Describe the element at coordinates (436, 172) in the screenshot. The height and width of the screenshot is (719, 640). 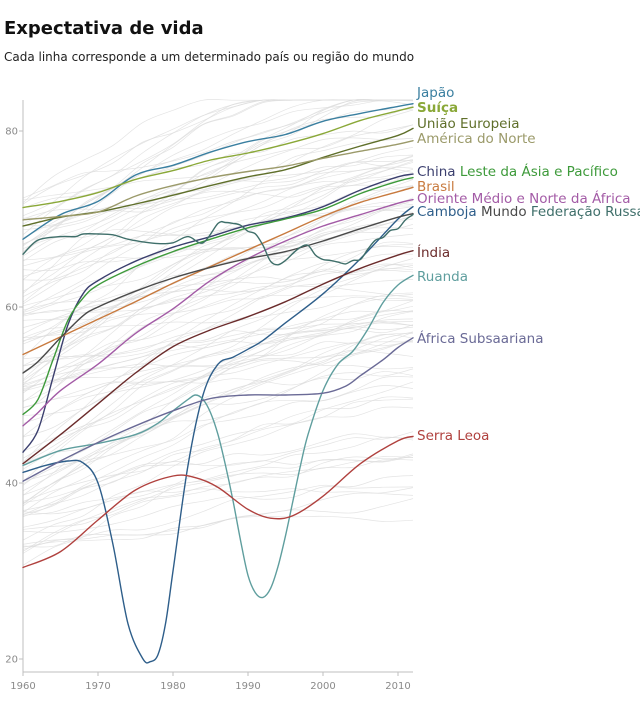
I see `series-label-china: China` at that location.